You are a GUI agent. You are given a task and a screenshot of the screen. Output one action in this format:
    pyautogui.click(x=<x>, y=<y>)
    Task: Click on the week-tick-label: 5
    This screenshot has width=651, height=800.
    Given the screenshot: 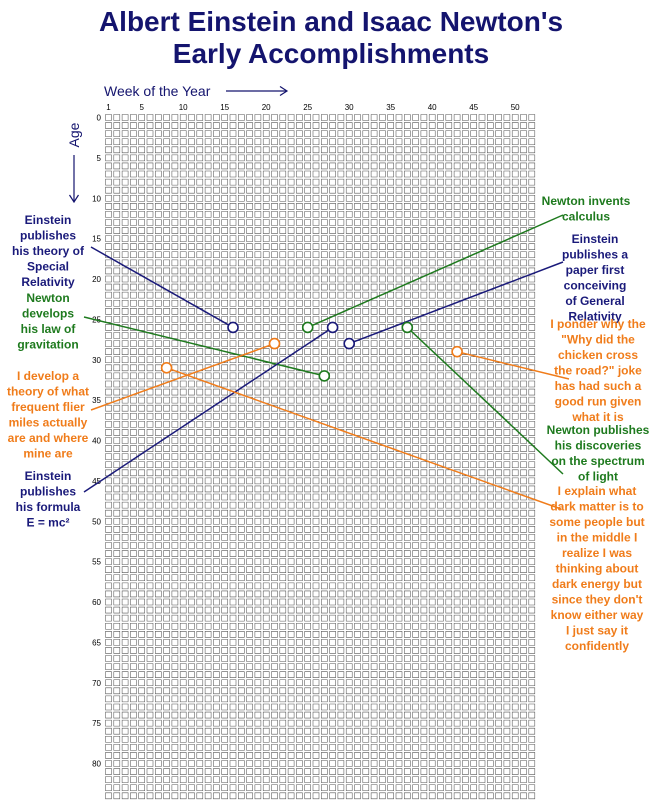 What is the action you would take?
    pyautogui.click(x=141, y=107)
    